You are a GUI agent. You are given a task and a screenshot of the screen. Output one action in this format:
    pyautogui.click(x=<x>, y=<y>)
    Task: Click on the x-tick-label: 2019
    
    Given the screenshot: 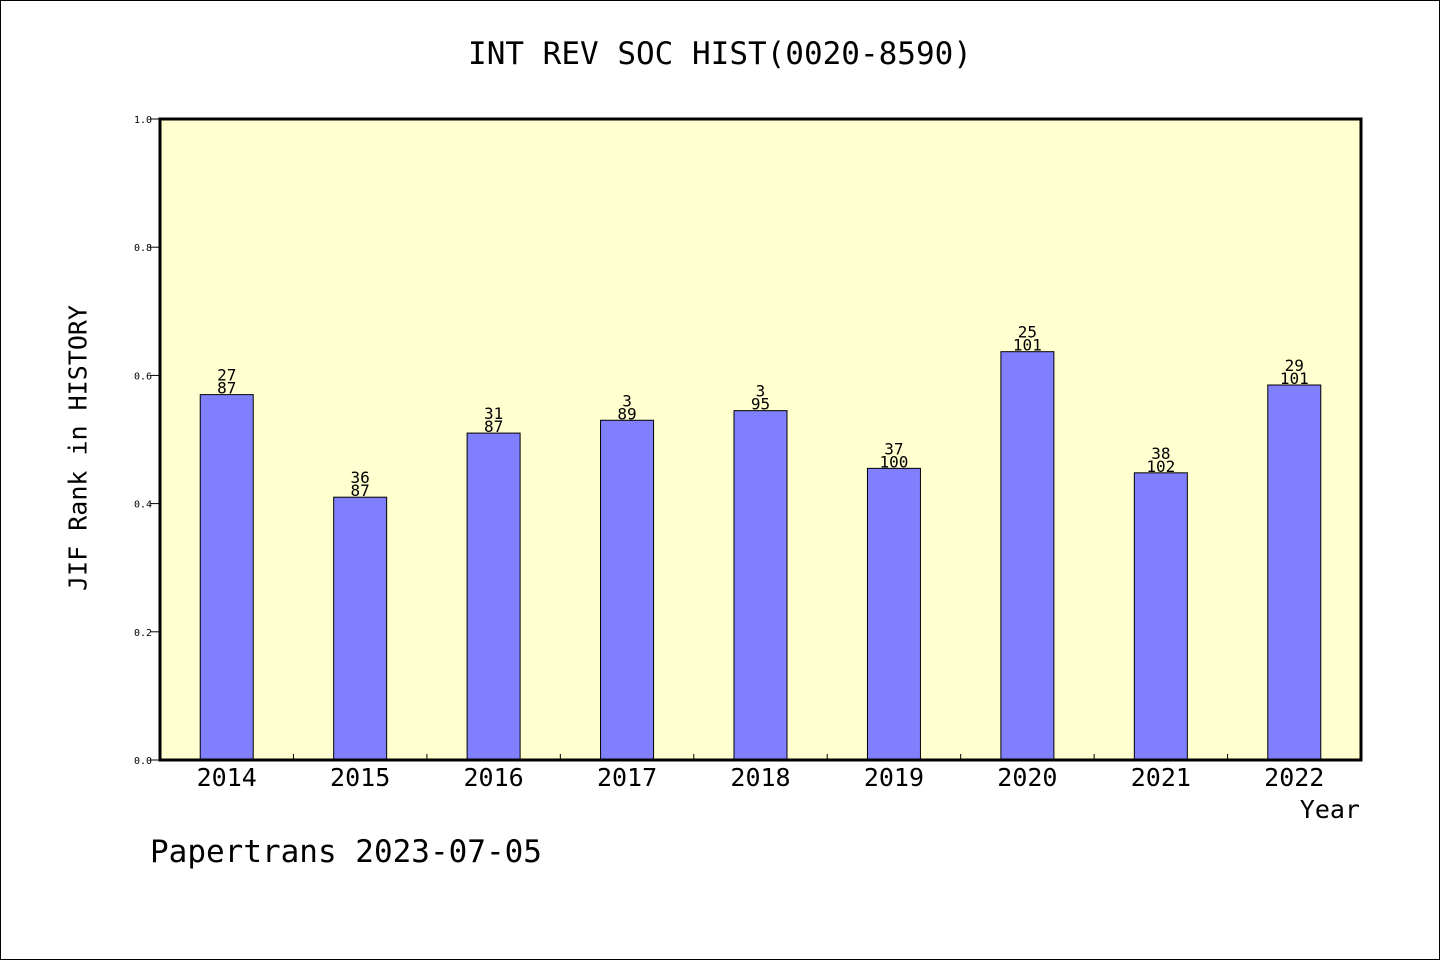 What is the action you would take?
    pyautogui.click(x=894, y=777)
    